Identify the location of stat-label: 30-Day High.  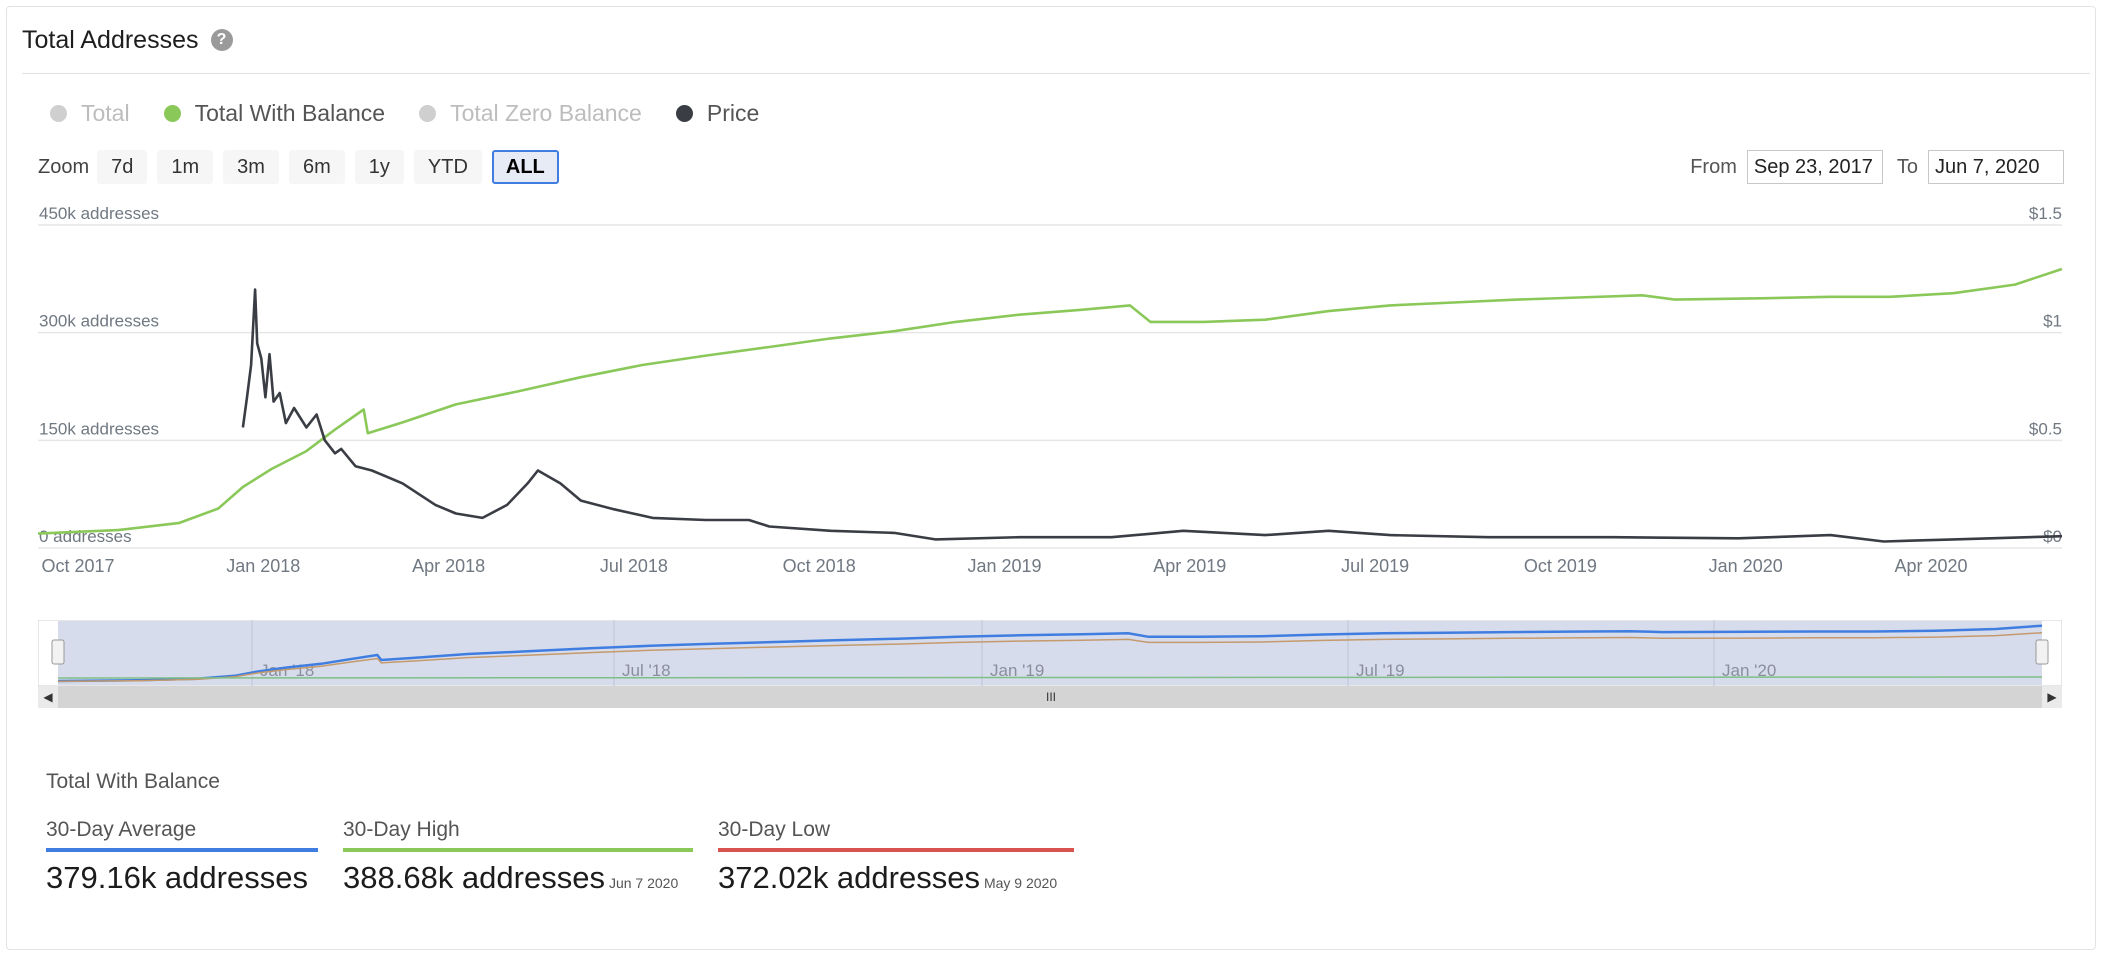
(518, 835).